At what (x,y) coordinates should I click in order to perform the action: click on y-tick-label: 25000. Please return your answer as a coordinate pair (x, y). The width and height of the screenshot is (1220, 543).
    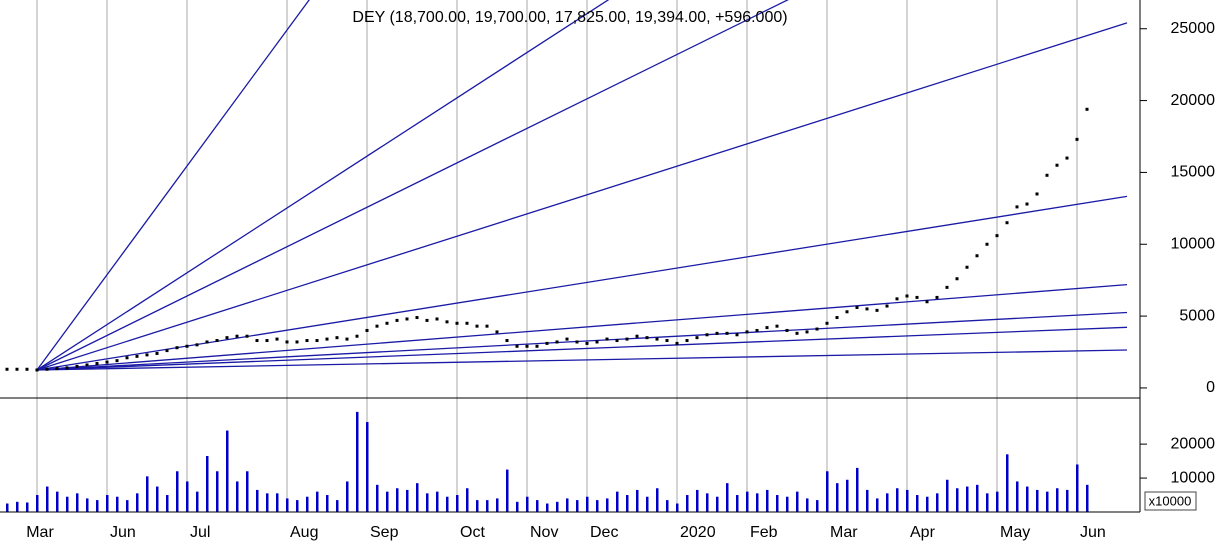
    Looking at the image, I should click on (1193, 28).